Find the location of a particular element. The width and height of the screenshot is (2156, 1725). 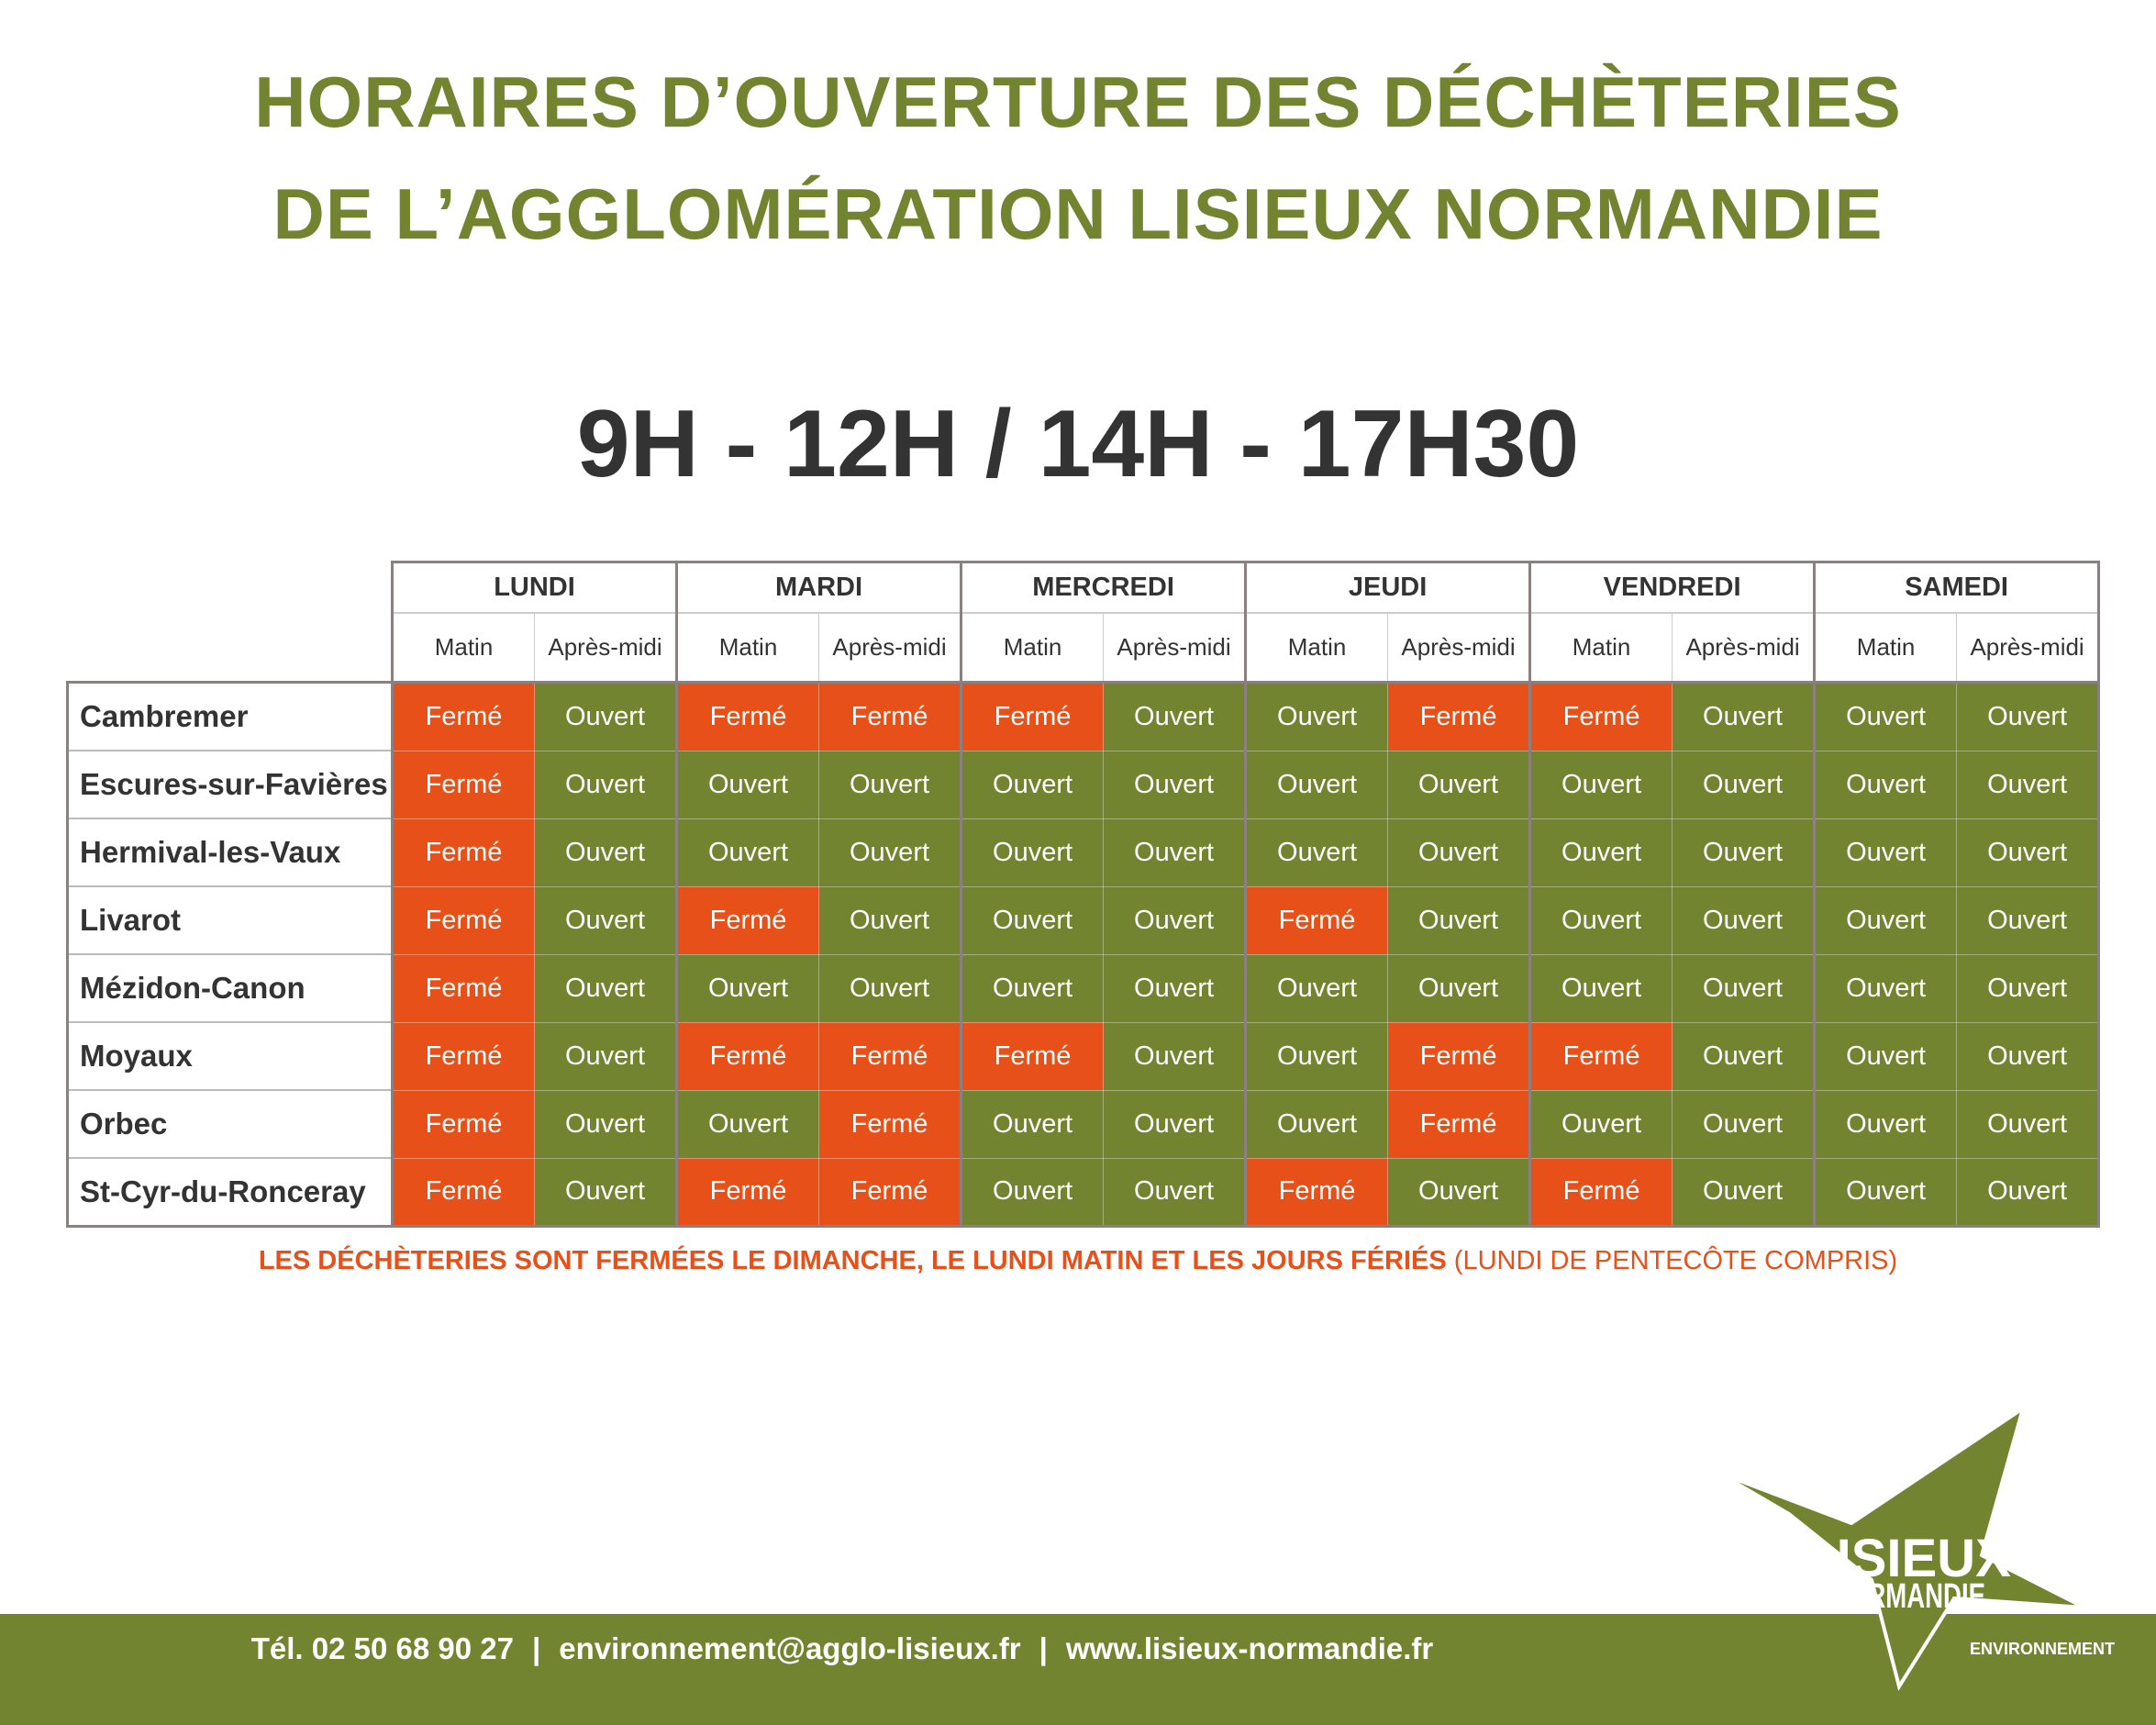

logo-star is located at coordinates (1901, 1548).